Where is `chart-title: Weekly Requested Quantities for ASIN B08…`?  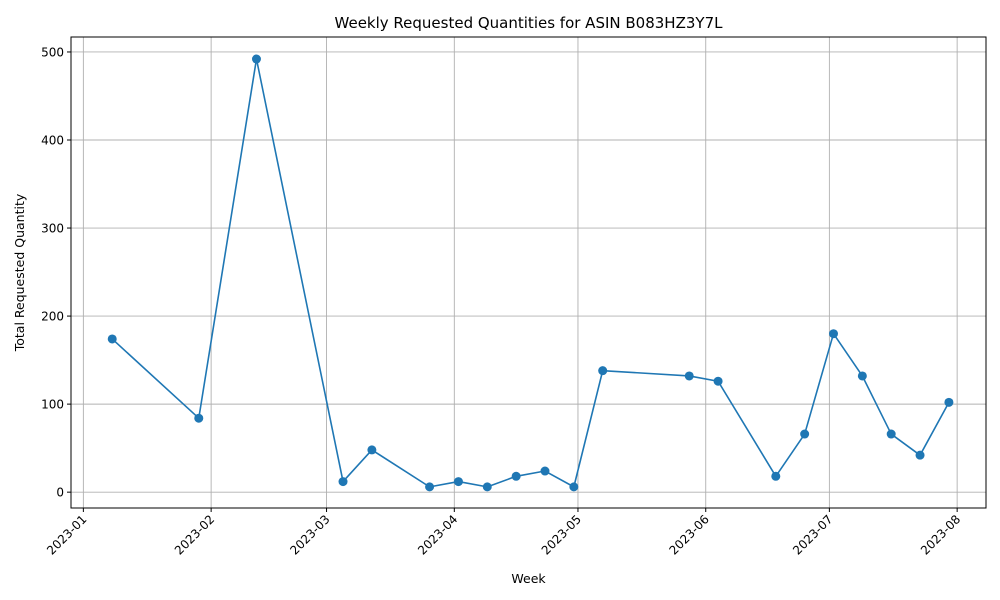
chart-title: Weekly Requested Quantities for ASIN B08… is located at coordinates (529, 23).